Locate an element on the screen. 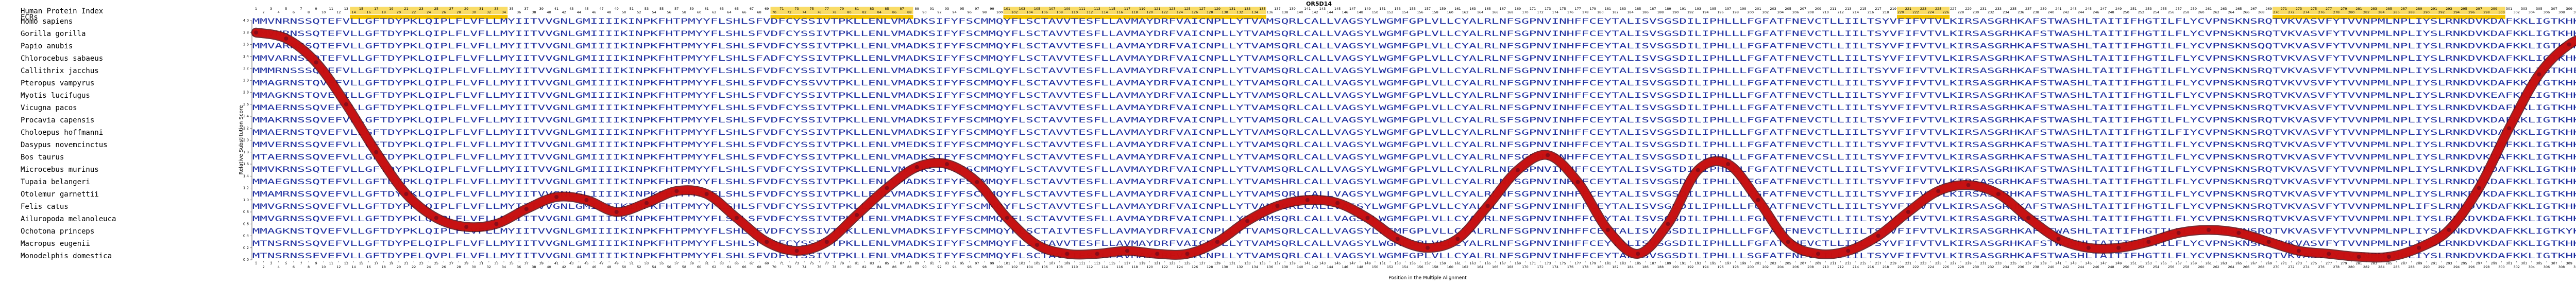 The image size is (2576, 285). x-tick-label: 56 is located at coordinates (669, 267).